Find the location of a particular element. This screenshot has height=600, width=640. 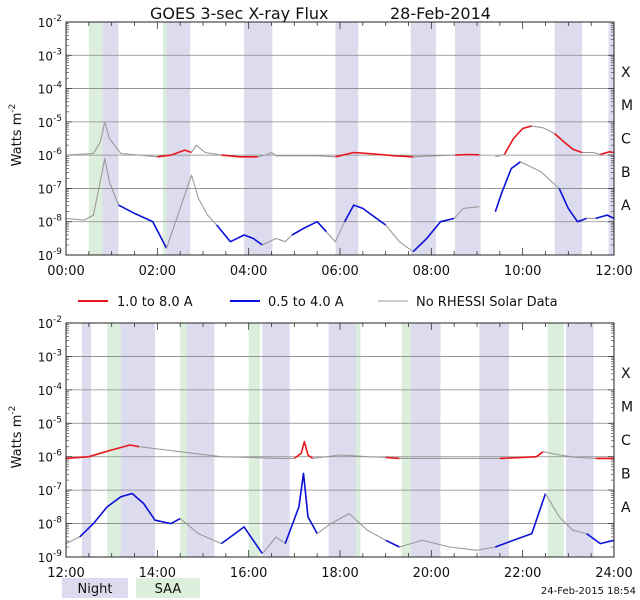

legend-long-label: 1.0 to 8.0 A is located at coordinates (155, 302).